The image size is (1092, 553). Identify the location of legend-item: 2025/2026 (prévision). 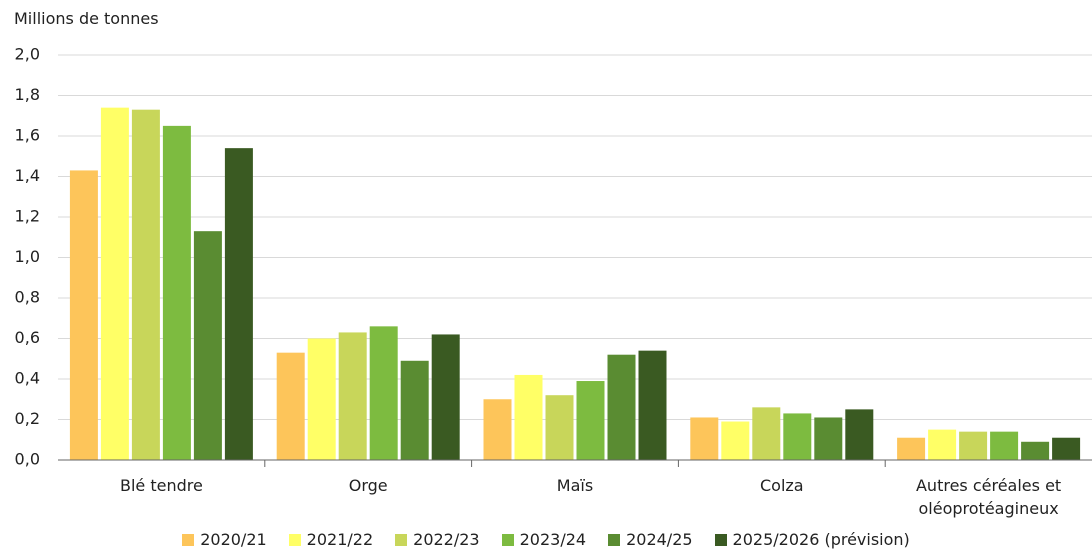
(812, 539).